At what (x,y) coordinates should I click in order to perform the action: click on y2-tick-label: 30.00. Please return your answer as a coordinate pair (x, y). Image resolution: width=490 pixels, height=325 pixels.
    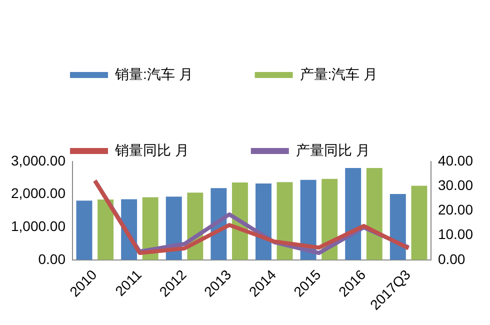
    Looking at the image, I should click on (456, 184).